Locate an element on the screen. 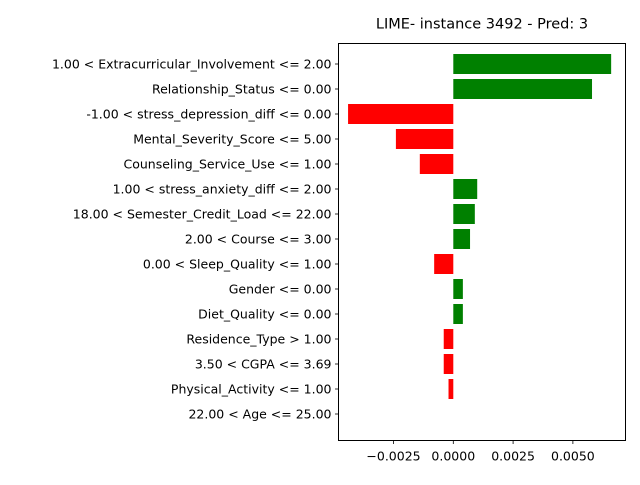 The image size is (640, 485). y-tick-label-6: 18.00 < Semester_Credit_Load <= 22.00 is located at coordinates (202, 214).